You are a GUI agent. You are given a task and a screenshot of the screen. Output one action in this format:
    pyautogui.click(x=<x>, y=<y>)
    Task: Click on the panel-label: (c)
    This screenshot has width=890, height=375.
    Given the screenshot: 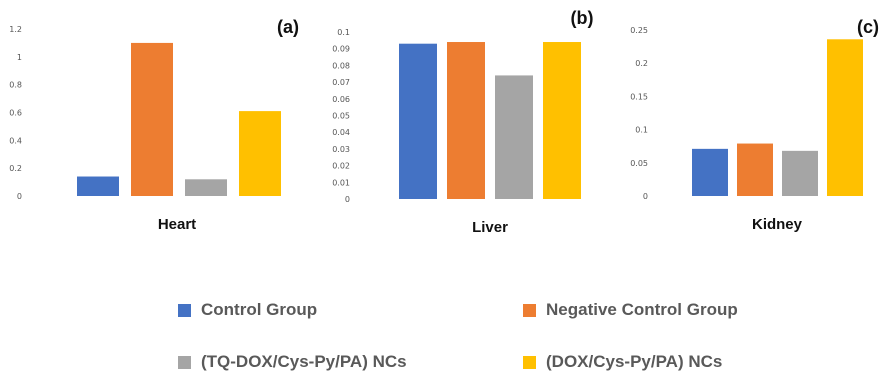 What is the action you would take?
    pyautogui.click(x=868, y=27)
    